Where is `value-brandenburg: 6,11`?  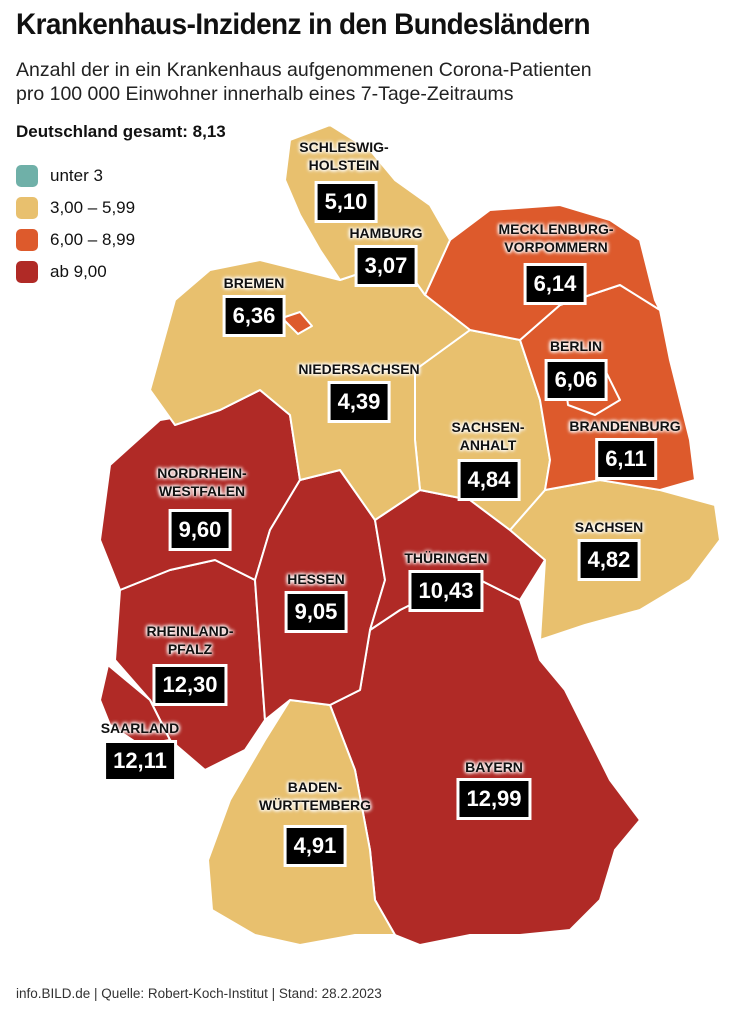 value-brandenburg: 6,11 is located at coordinates (626, 459).